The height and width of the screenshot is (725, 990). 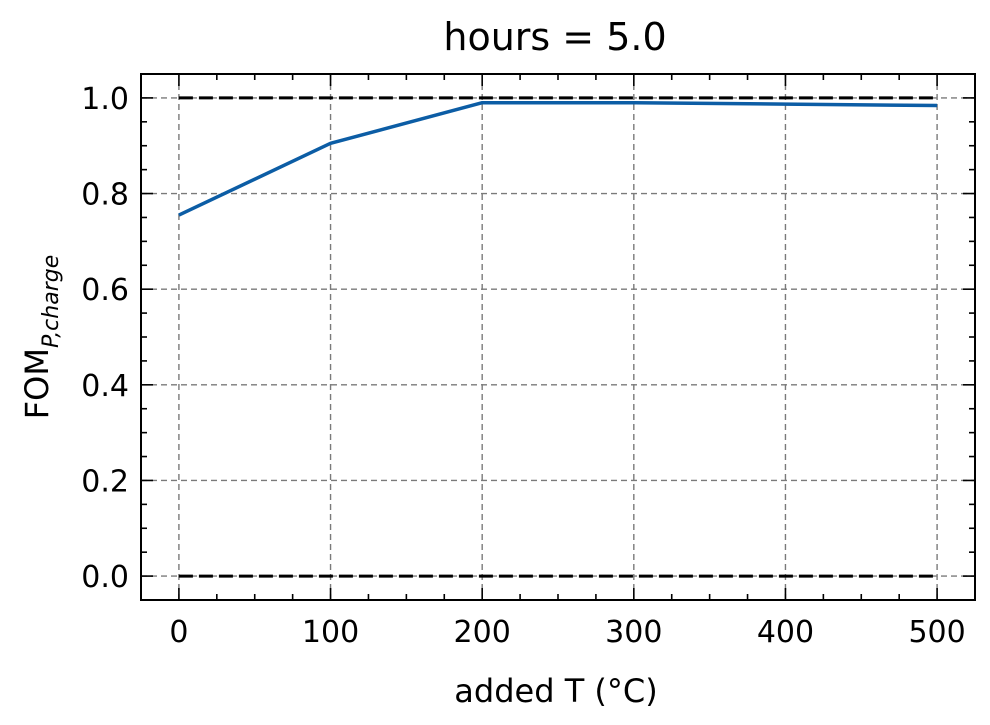 I want to click on x-axis-label: added T (°C), so click(x=555, y=691).